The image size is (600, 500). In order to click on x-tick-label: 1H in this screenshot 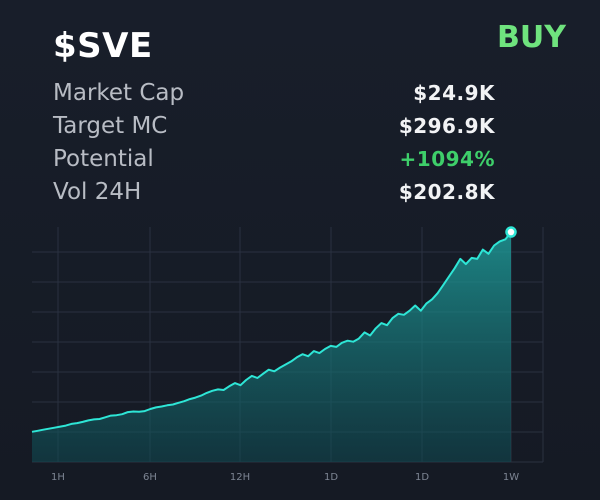, I will do `click(58, 477)`.